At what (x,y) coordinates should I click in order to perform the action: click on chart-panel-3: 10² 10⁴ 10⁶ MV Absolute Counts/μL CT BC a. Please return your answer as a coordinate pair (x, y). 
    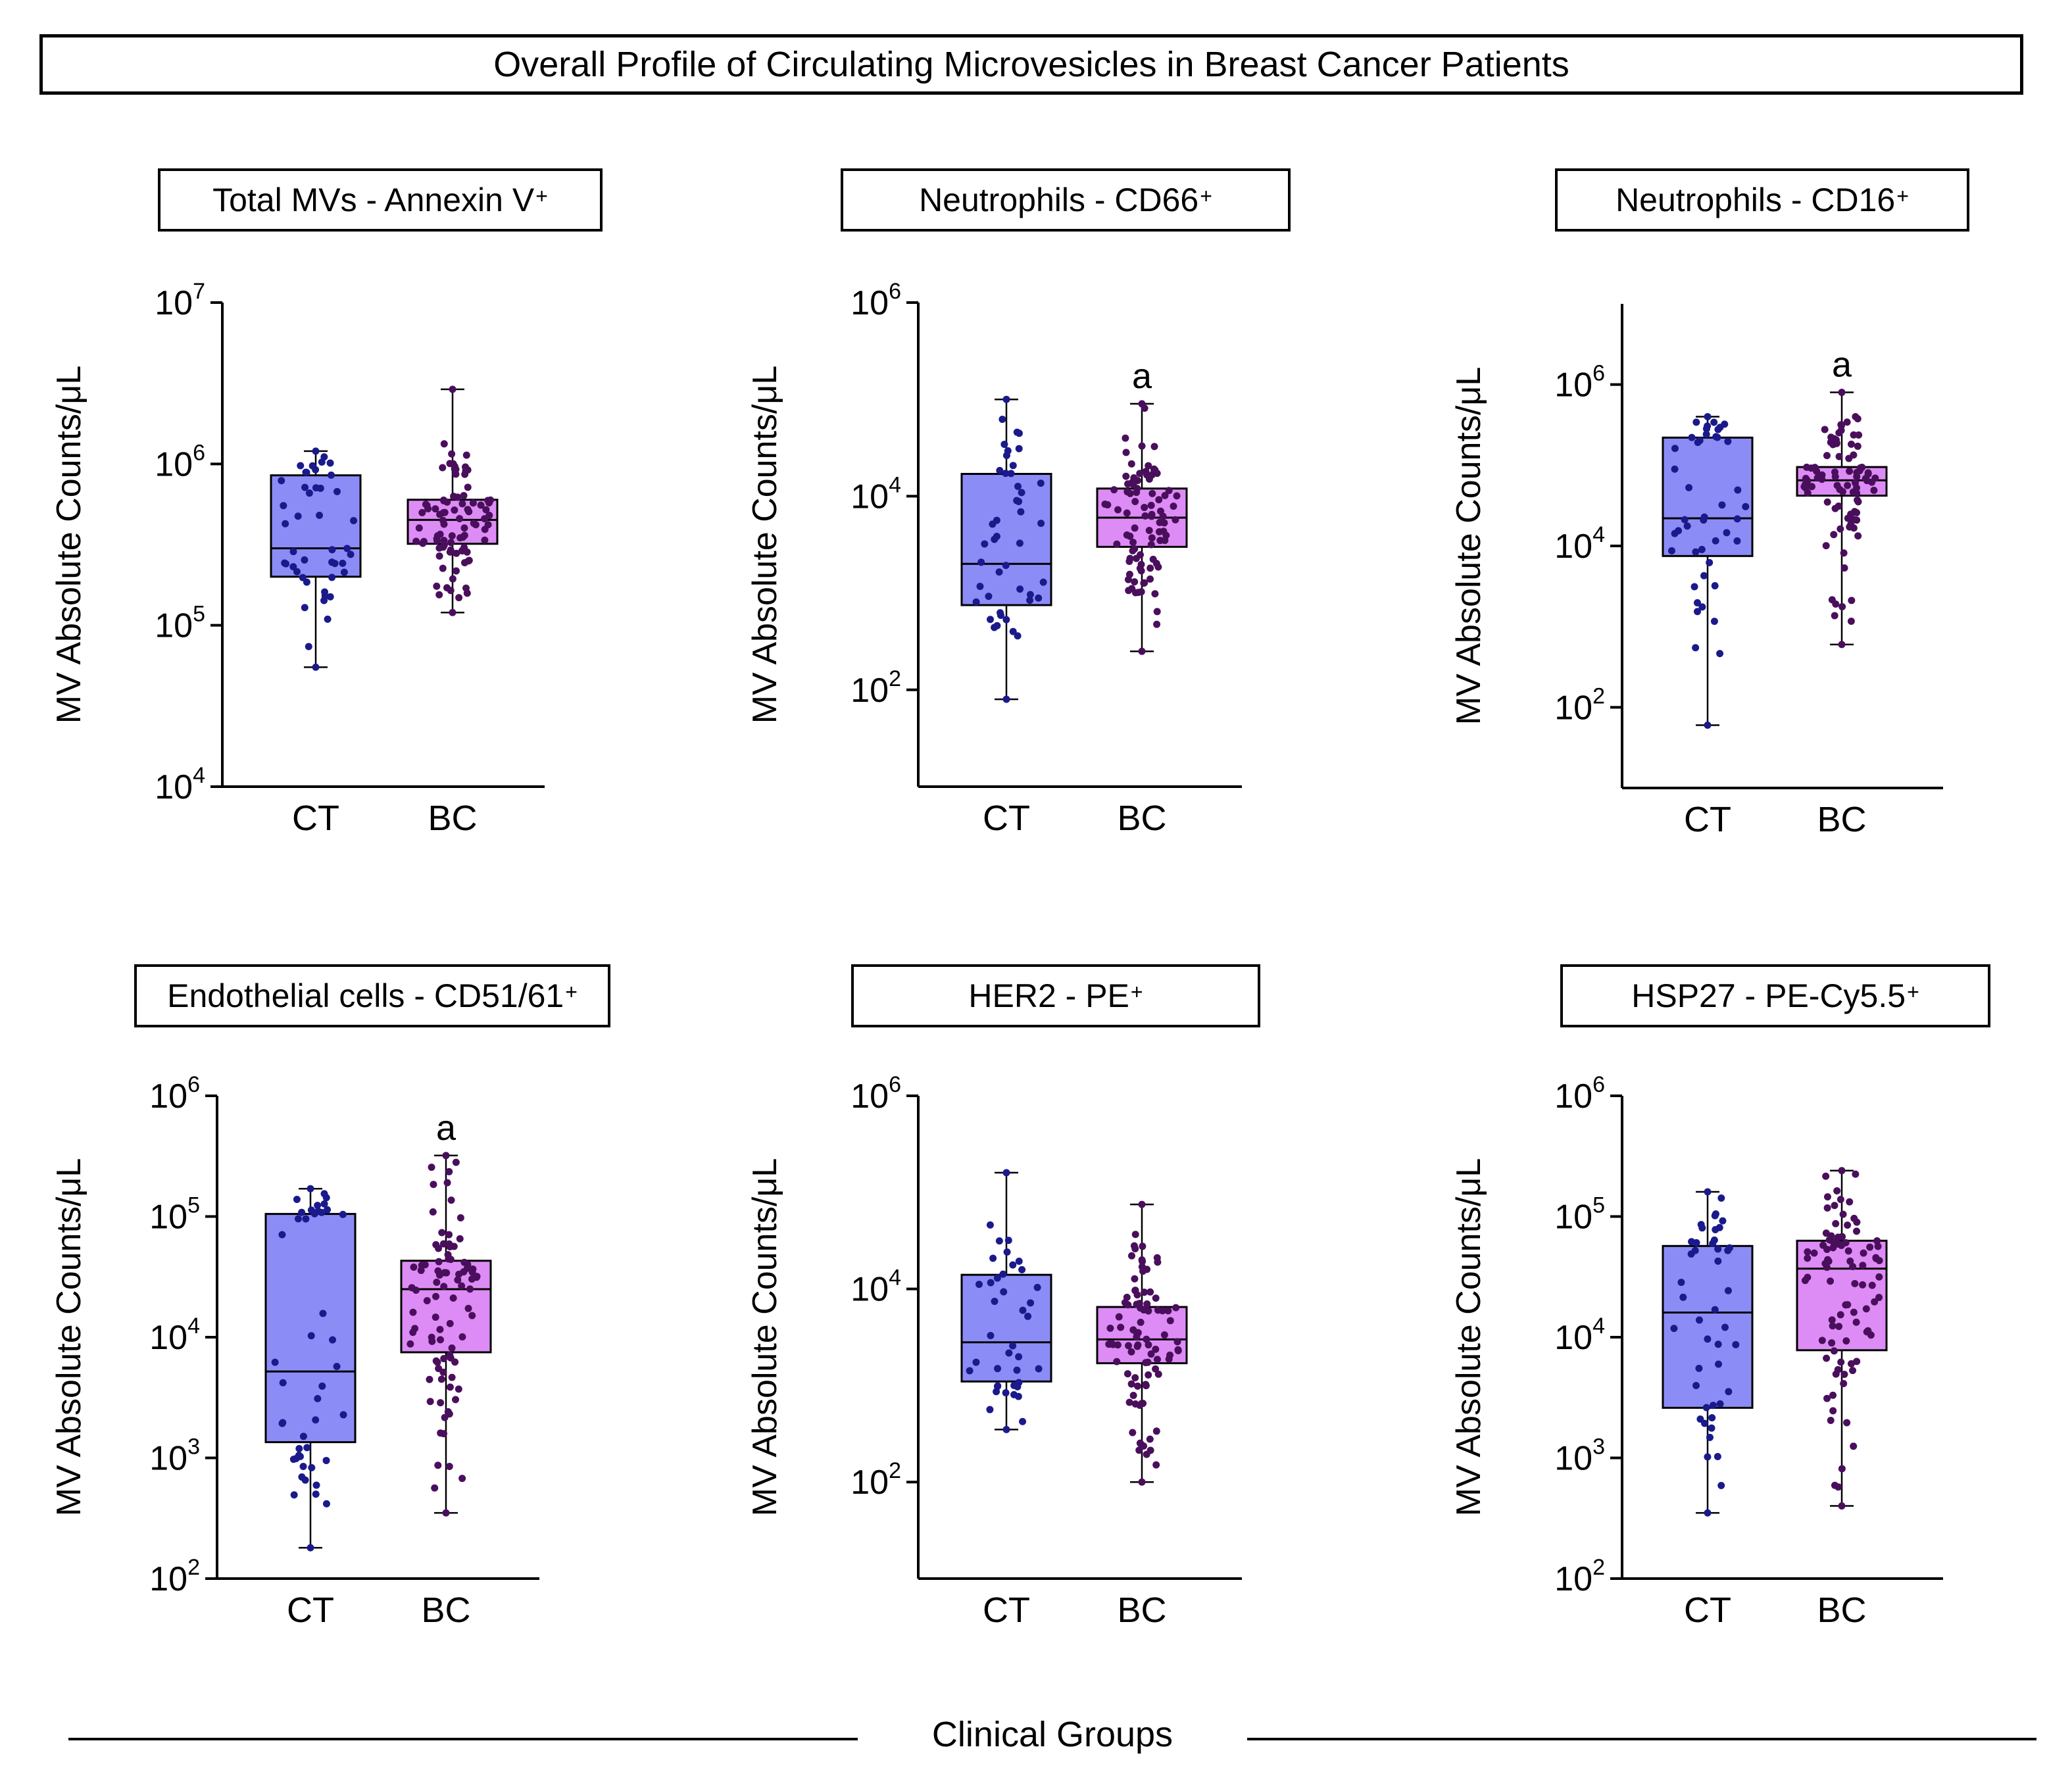
    Looking at the image, I should click on (1696, 571).